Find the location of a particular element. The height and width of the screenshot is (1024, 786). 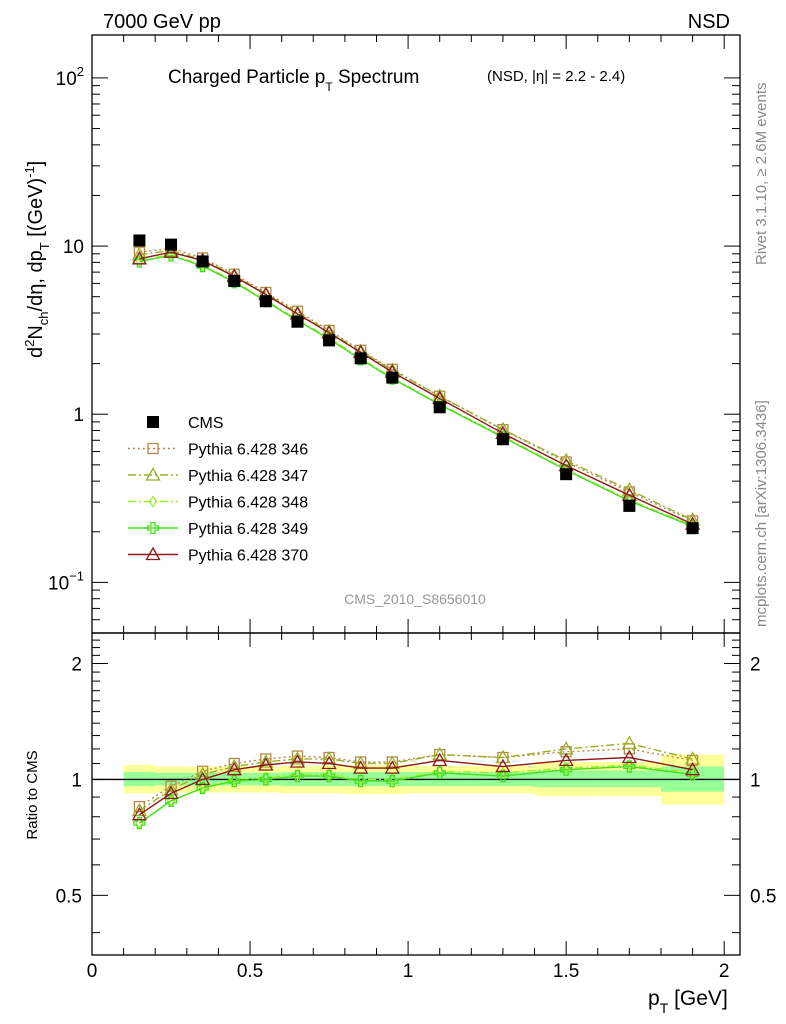

legend-label-pythia-6-428-347: Pythia 6.428 347 is located at coordinates (248, 476).